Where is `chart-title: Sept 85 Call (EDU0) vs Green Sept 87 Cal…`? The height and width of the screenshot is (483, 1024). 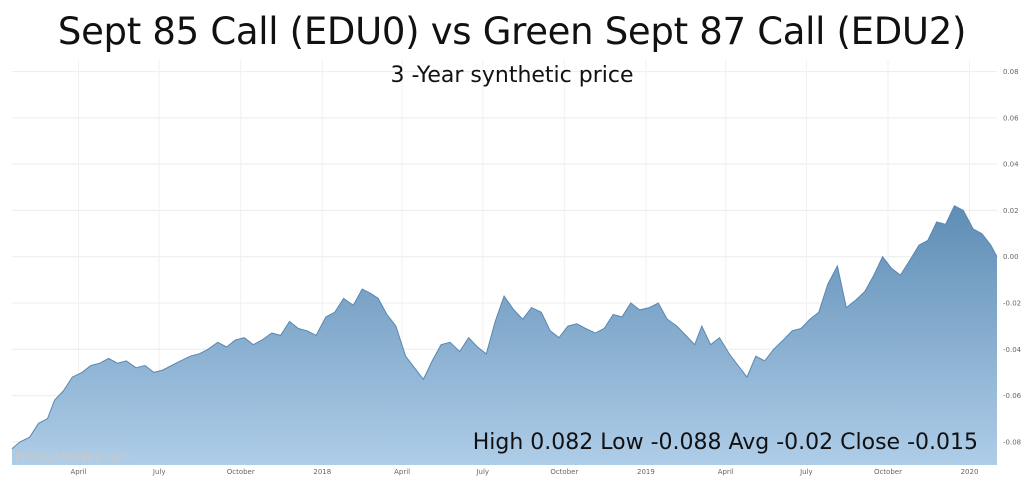
chart-title: Sept 85 Call (EDU0) vs Green Sept 87 Cal… is located at coordinates (512, 31).